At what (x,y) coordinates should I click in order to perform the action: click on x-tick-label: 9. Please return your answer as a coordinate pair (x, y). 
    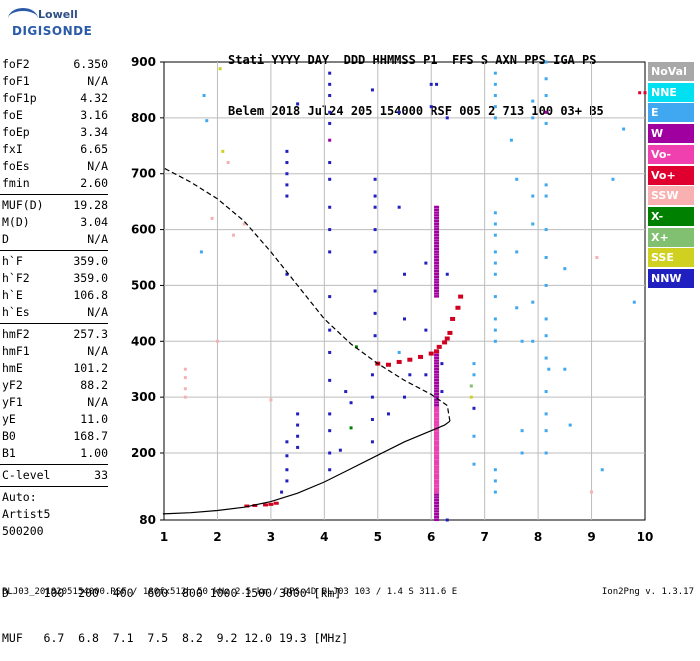
    Looking at the image, I should click on (591, 537).